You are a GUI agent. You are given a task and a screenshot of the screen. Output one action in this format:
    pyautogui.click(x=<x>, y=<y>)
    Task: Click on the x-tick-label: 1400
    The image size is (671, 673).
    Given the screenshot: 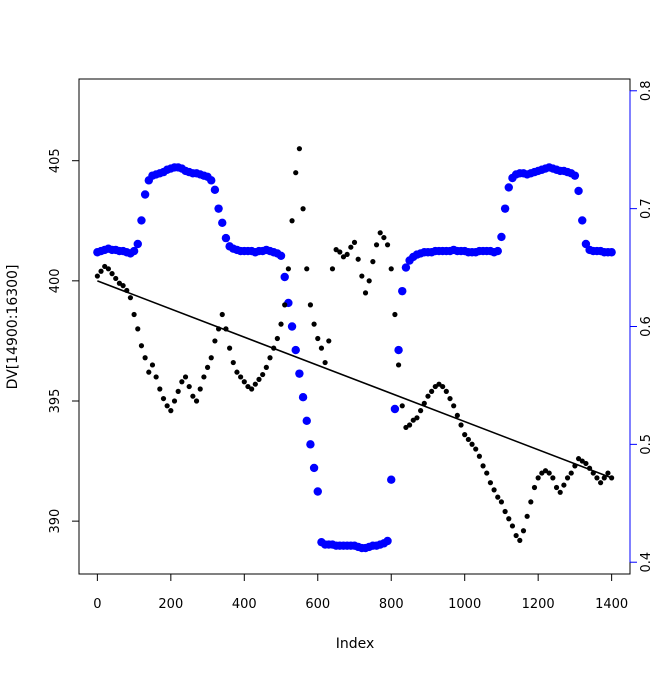 What is the action you would take?
    pyautogui.click(x=611, y=604)
    